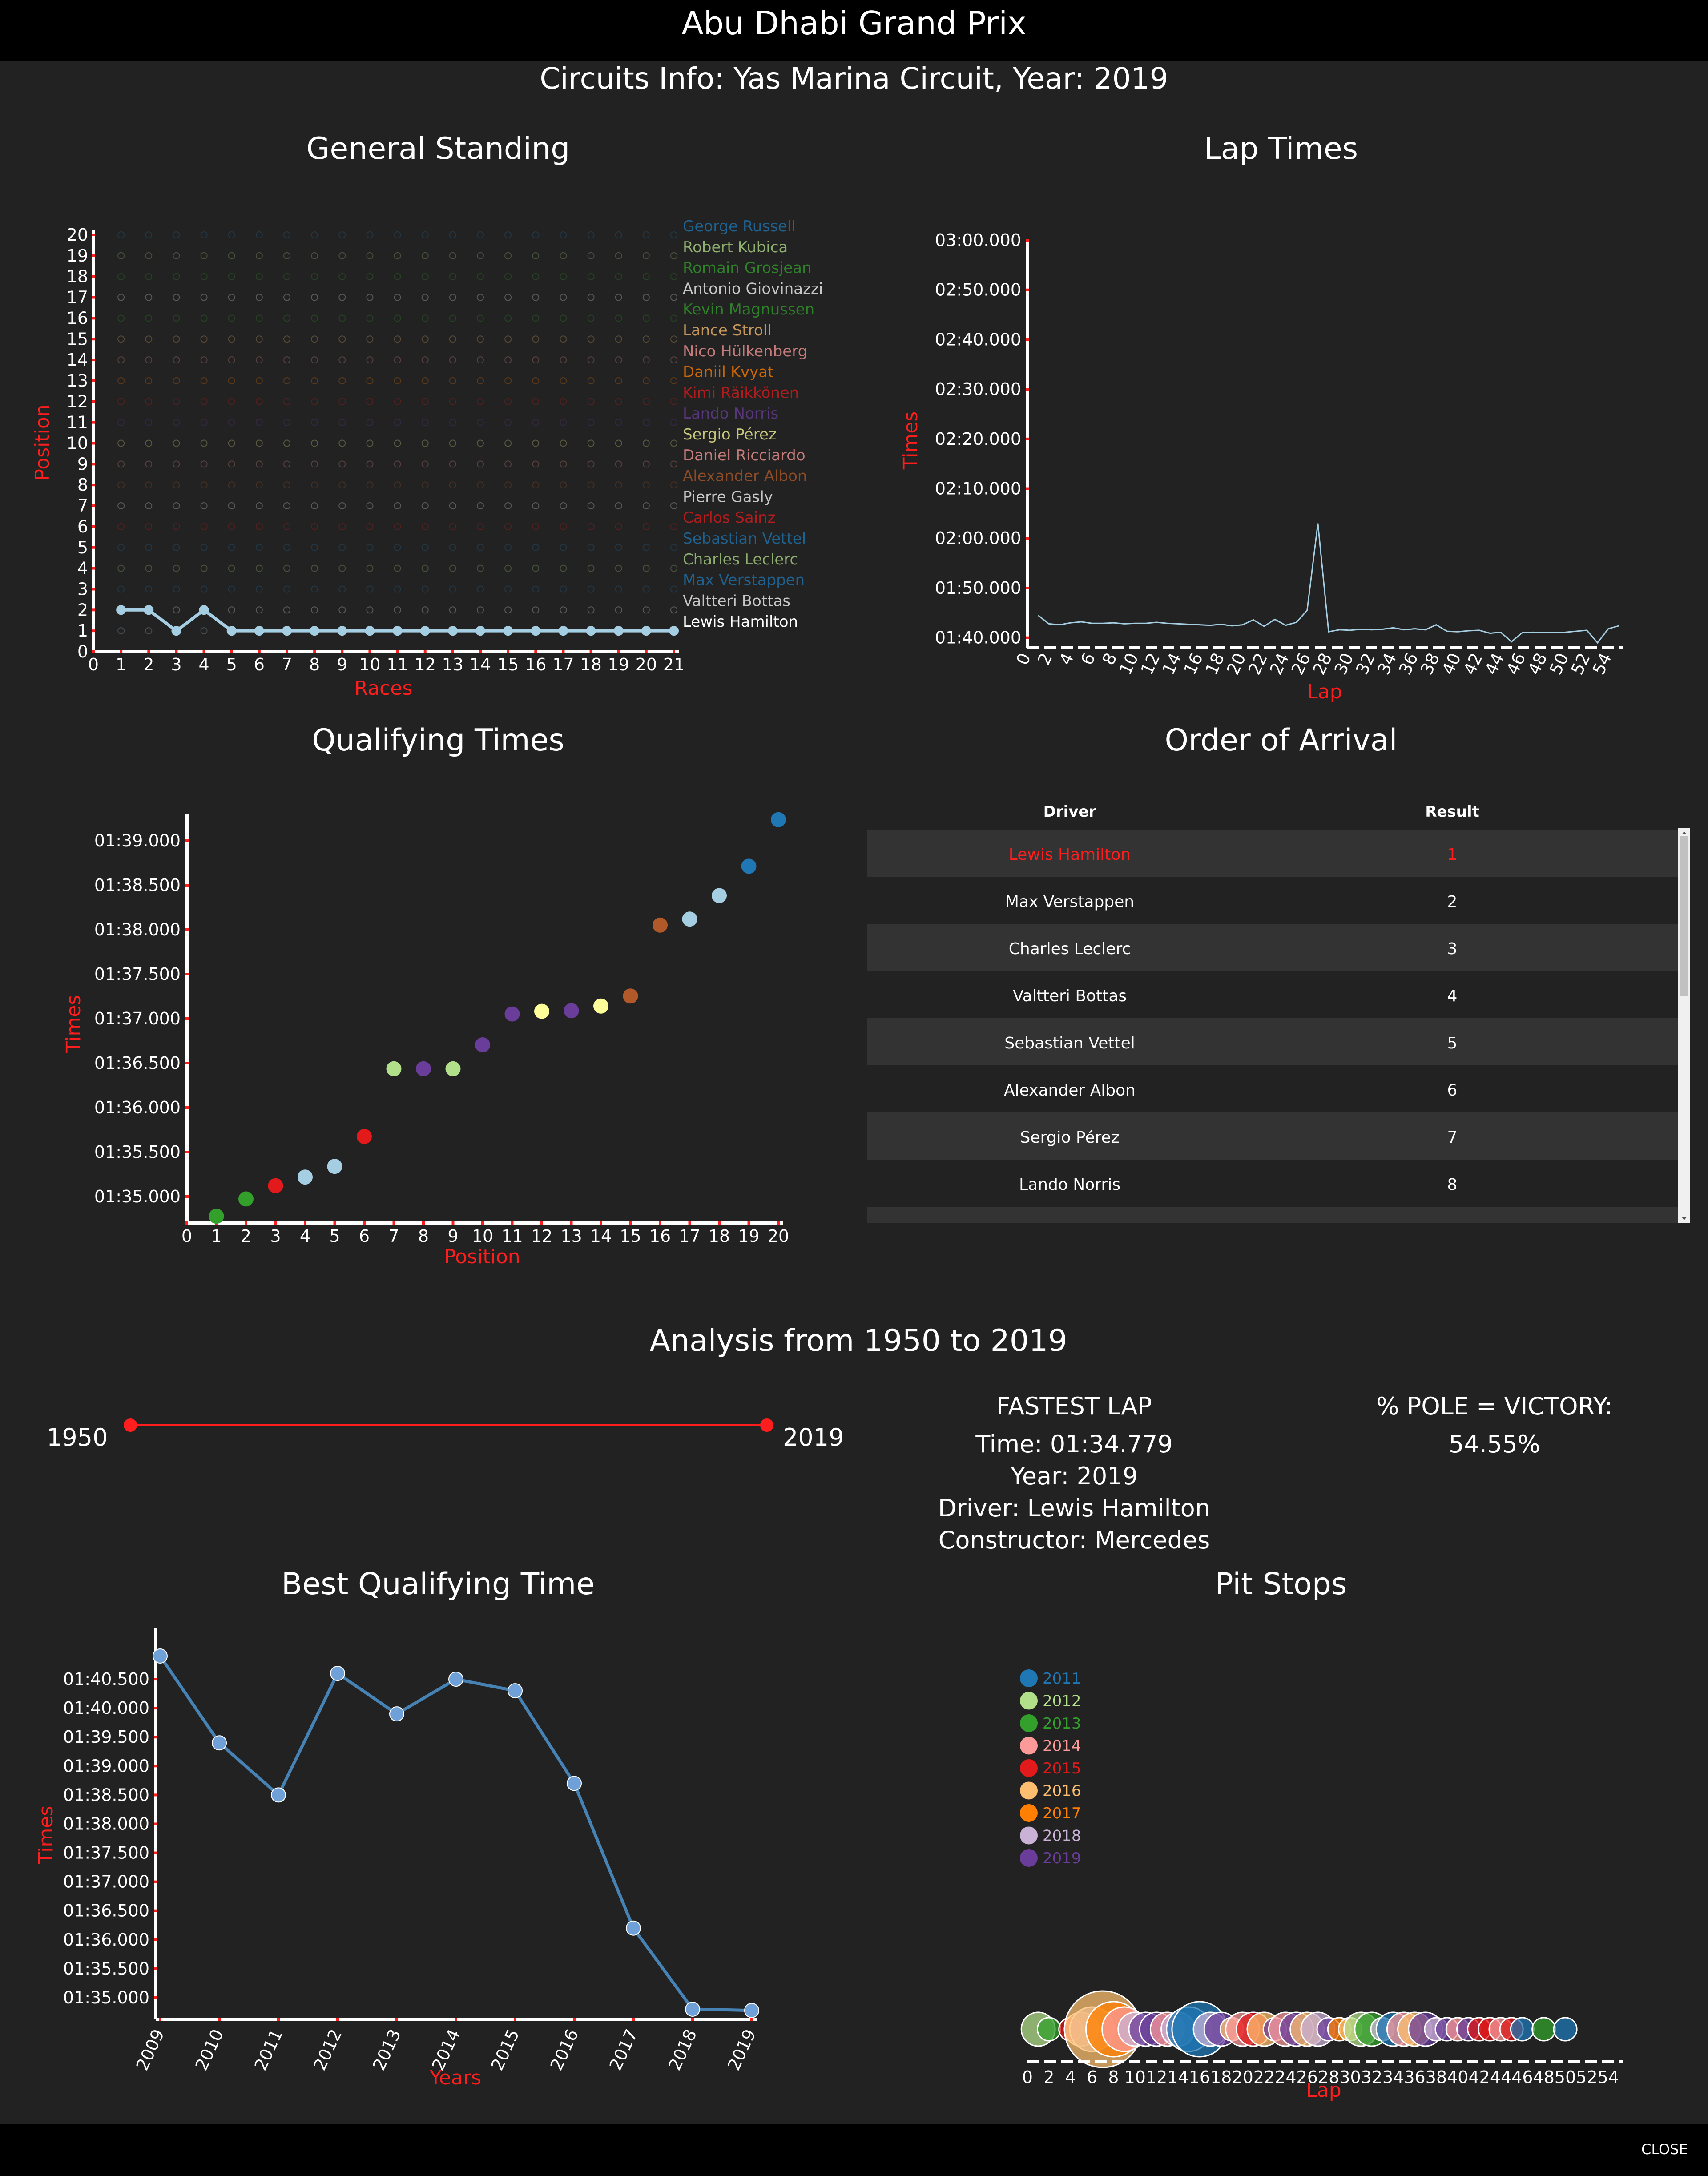 The height and width of the screenshot is (2176, 1708). What do you see at coordinates (445, 1427) in the screenshot?
I see `year-range-slider` at bounding box center [445, 1427].